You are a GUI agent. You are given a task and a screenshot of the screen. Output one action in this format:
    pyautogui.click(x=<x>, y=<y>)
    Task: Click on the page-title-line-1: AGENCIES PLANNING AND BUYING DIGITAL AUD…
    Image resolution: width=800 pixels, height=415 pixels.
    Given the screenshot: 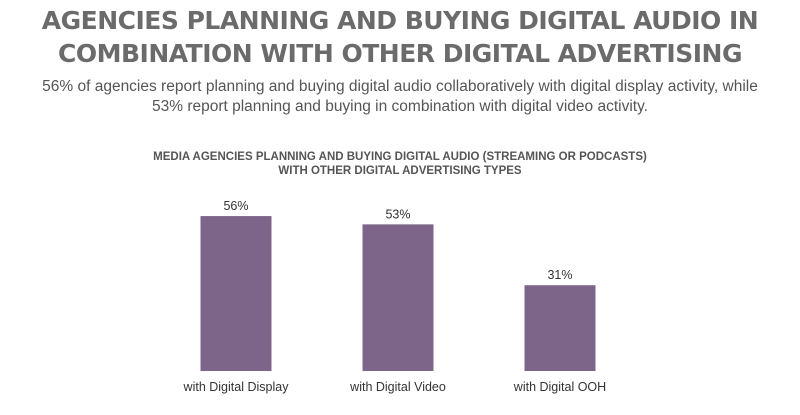 What is the action you would take?
    pyautogui.click(x=400, y=20)
    